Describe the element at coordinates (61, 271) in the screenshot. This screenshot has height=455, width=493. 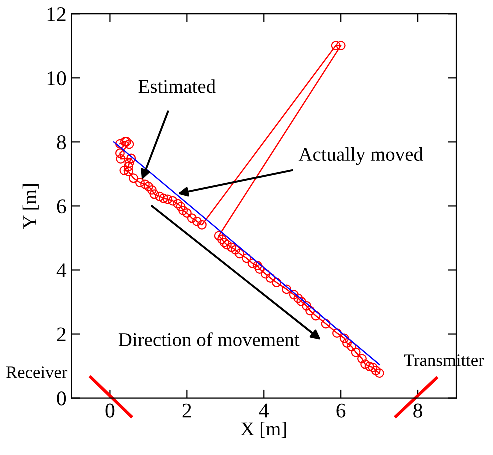
I see `y-tick-label: 4` at that location.